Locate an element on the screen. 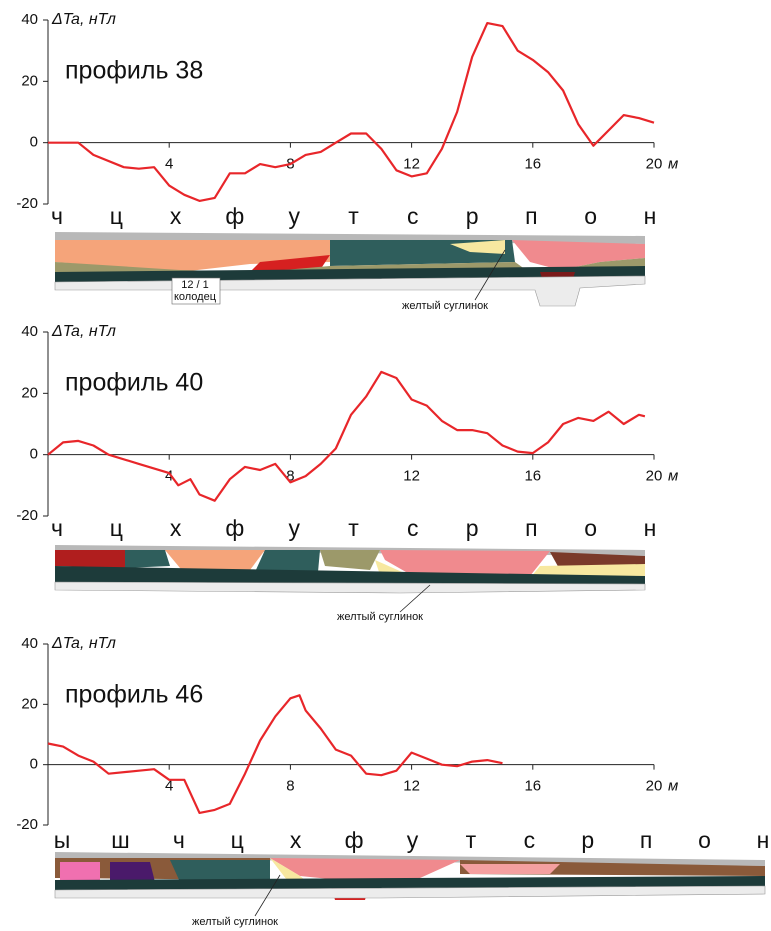  chart-title: профиль 38 is located at coordinates (134, 71).